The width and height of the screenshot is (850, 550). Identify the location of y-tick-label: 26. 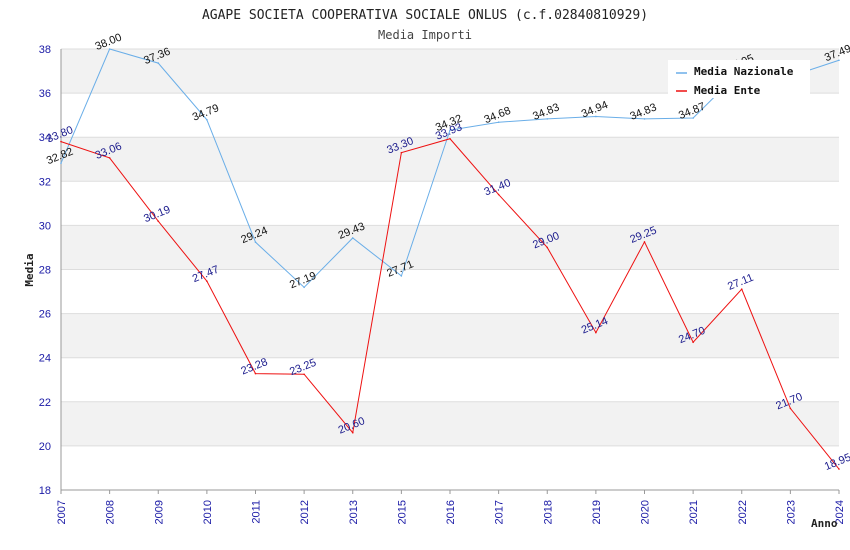
(45, 315).